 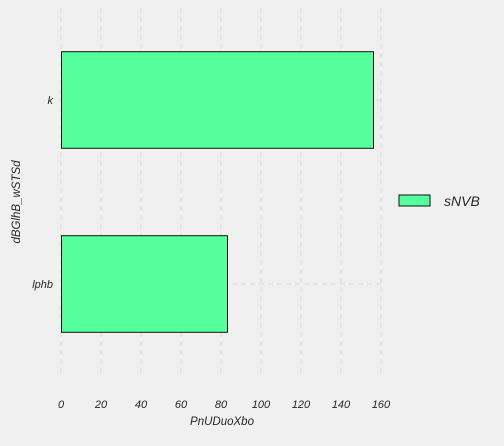 I want to click on x-tick-label: 120, so click(x=301, y=405).